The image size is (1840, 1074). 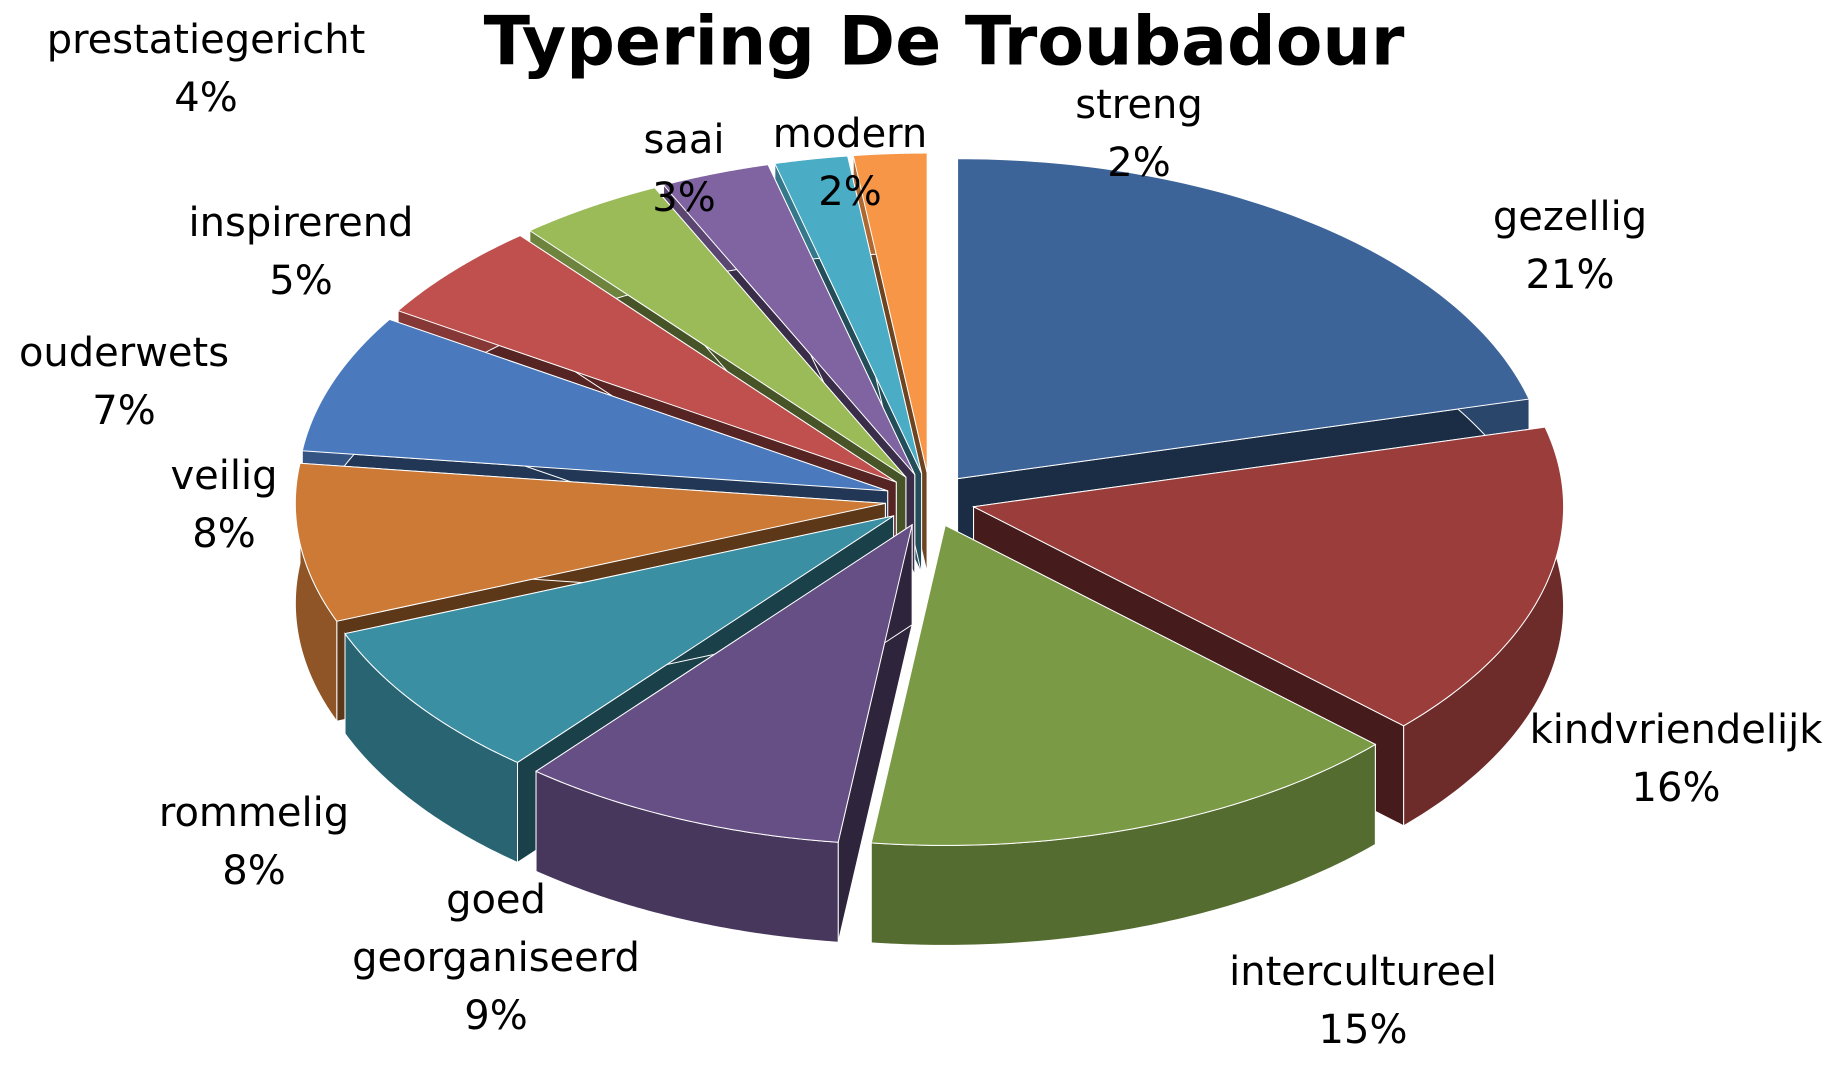 What do you see at coordinates (301, 223) in the screenshot?
I see `slice-label: inspirerend` at bounding box center [301, 223].